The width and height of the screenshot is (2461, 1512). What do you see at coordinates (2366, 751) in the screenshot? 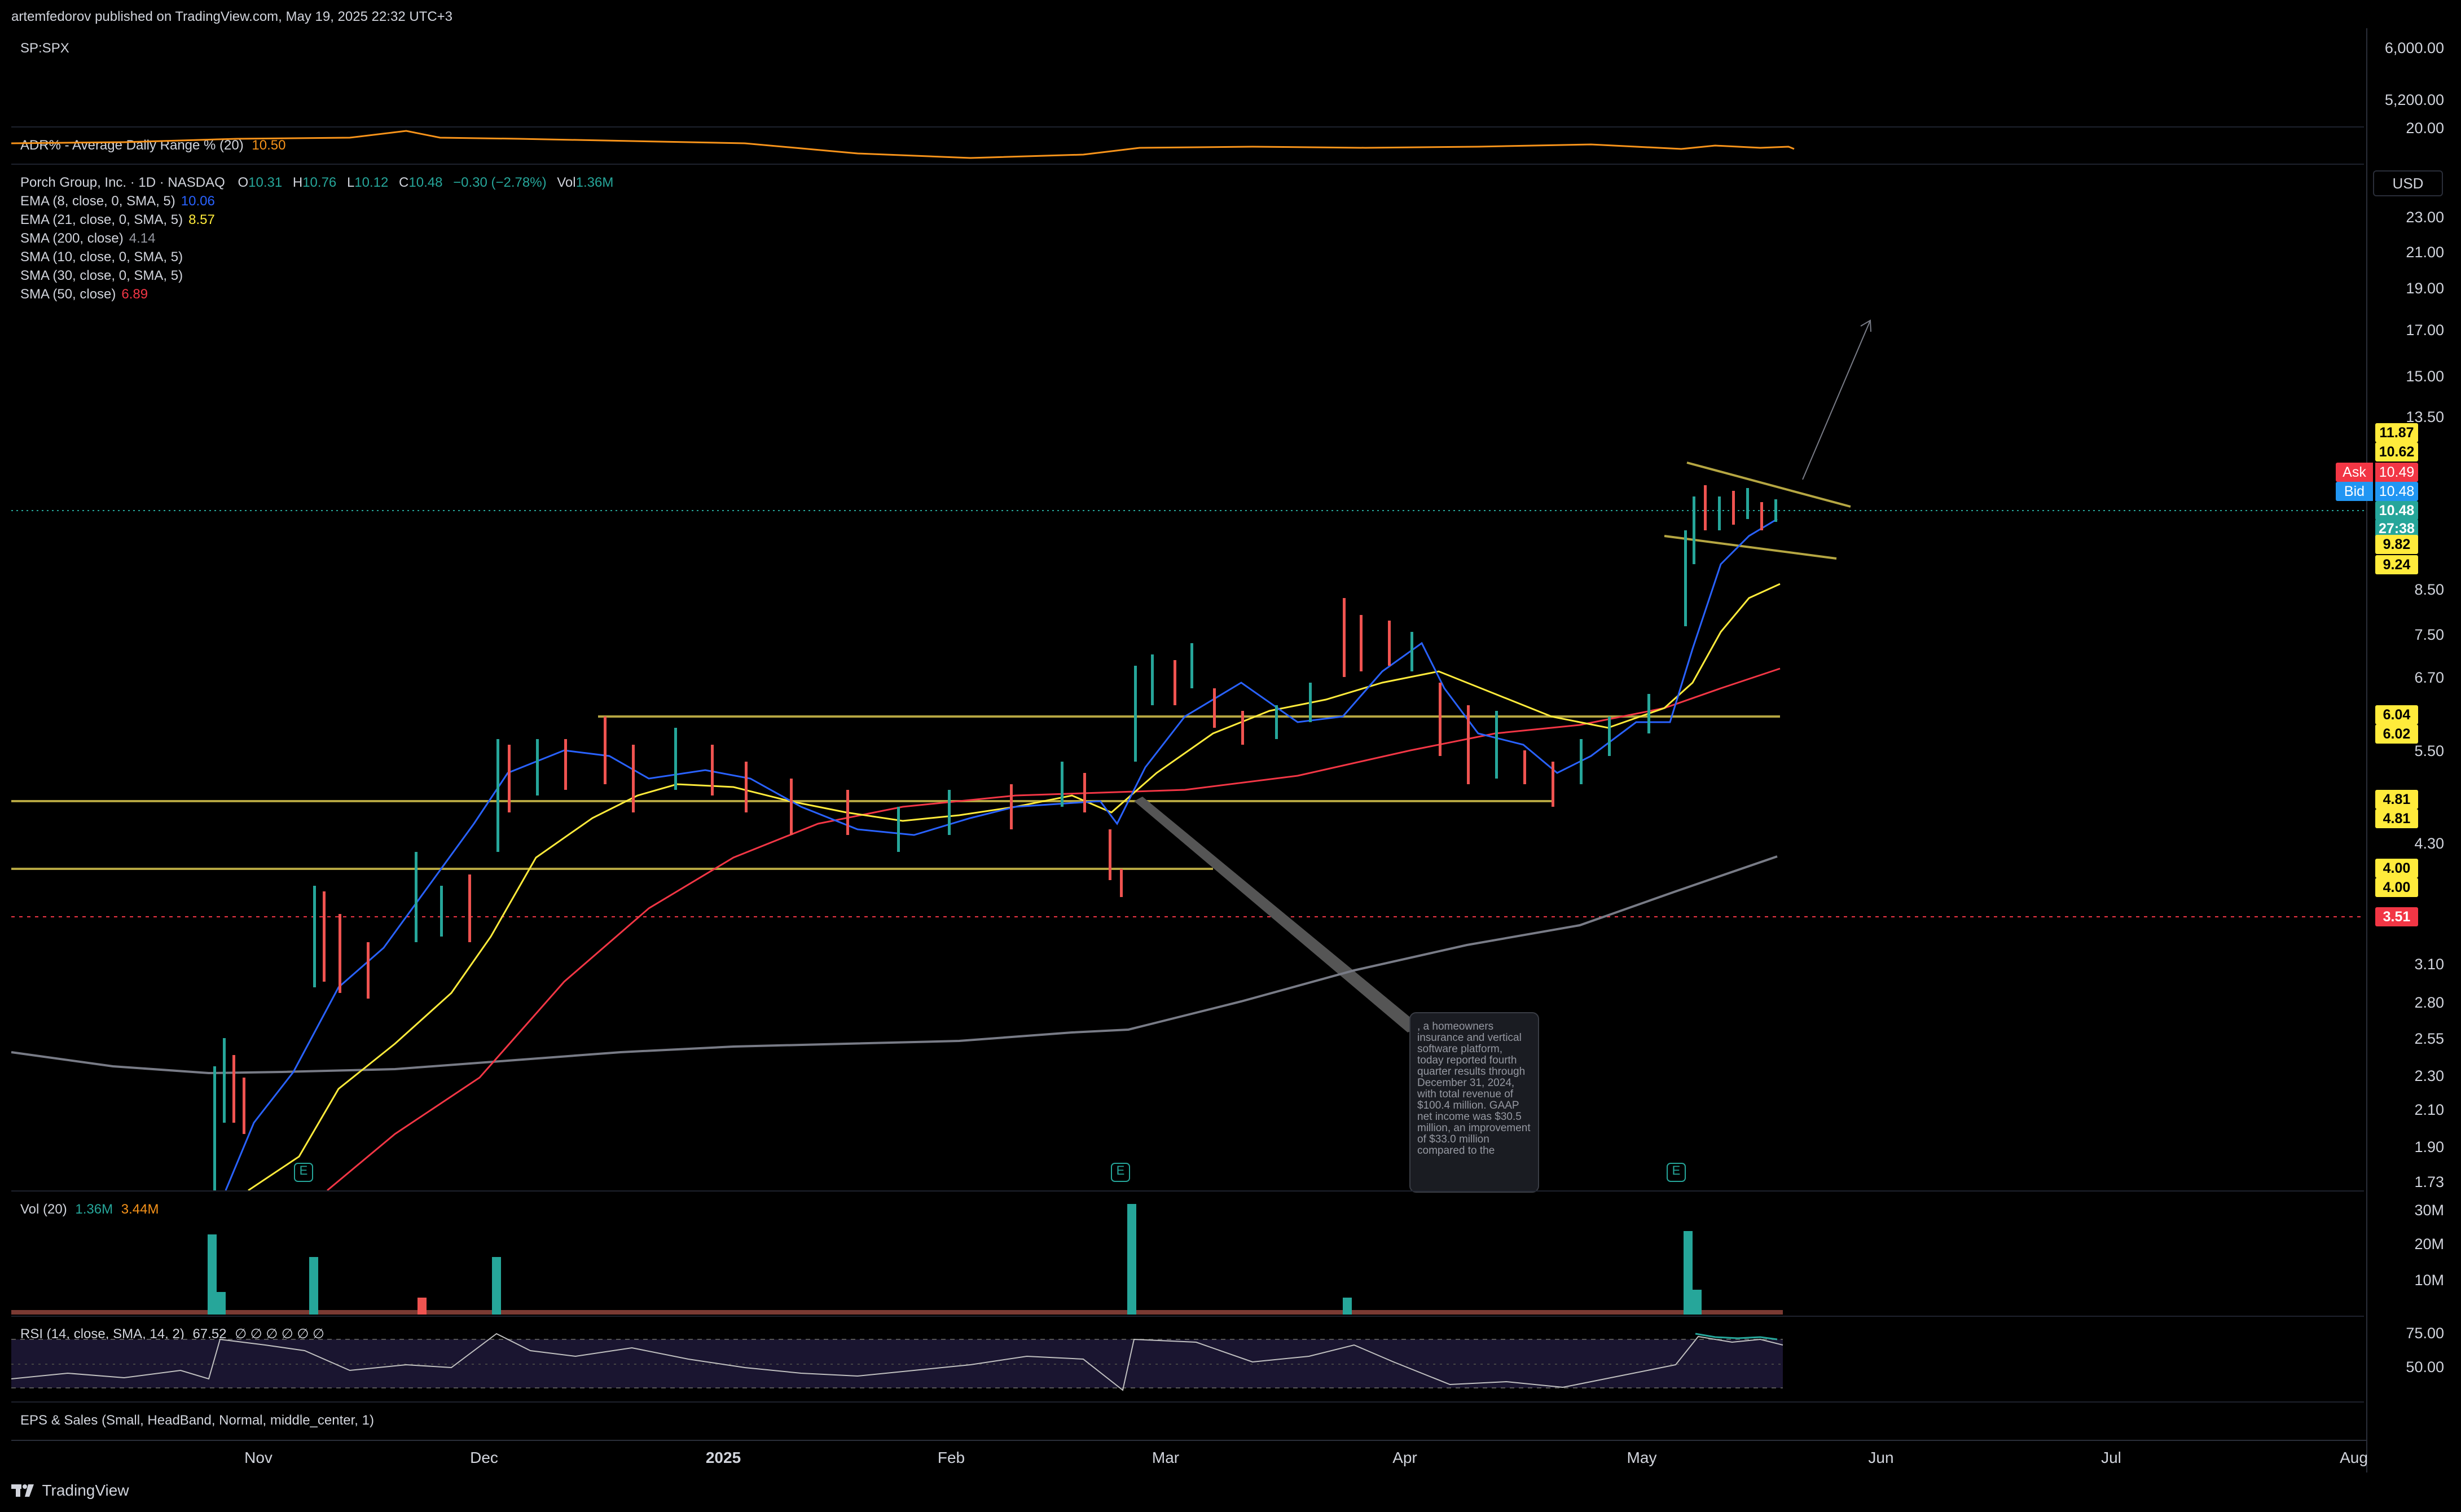
I see `price-axis-border` at bounding box center [2366, 751].